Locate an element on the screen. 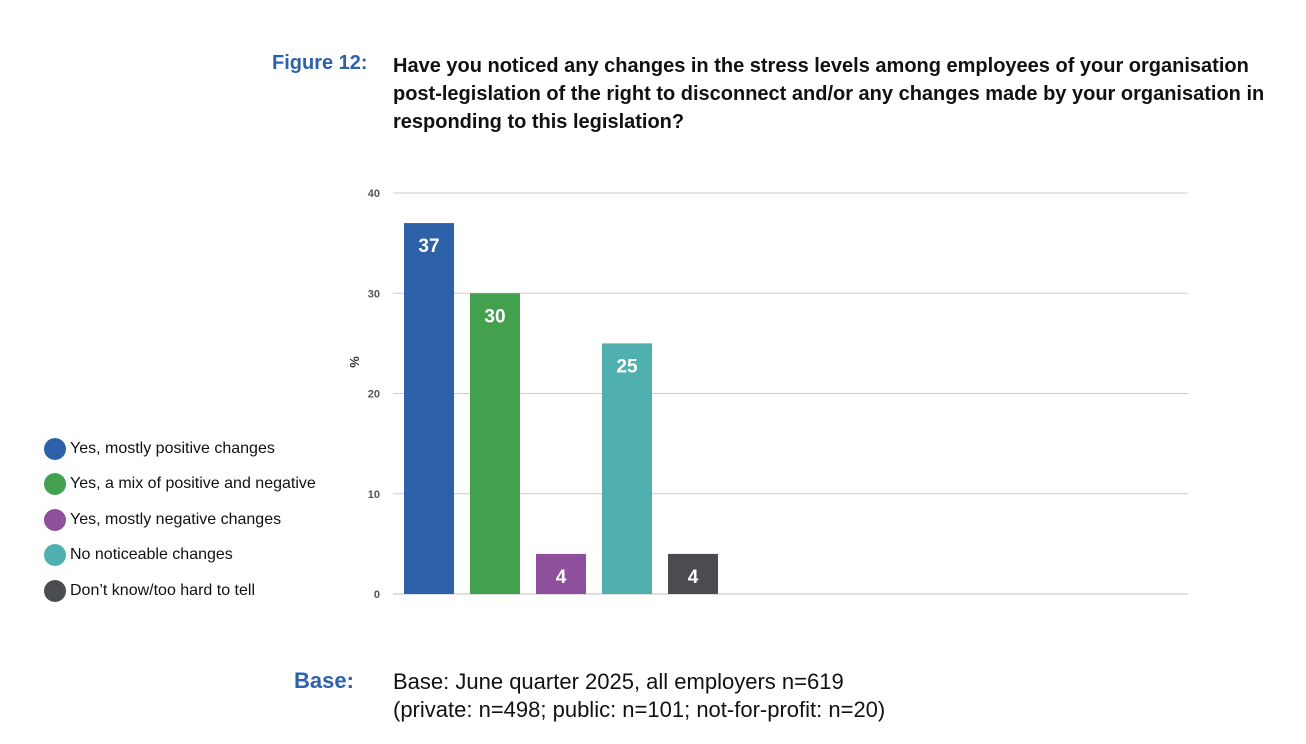 Image resolution: width=1306 pixels, height=744 pixels. legend-item: Yes, mostly negative changes is located at coordinates (180, 520).